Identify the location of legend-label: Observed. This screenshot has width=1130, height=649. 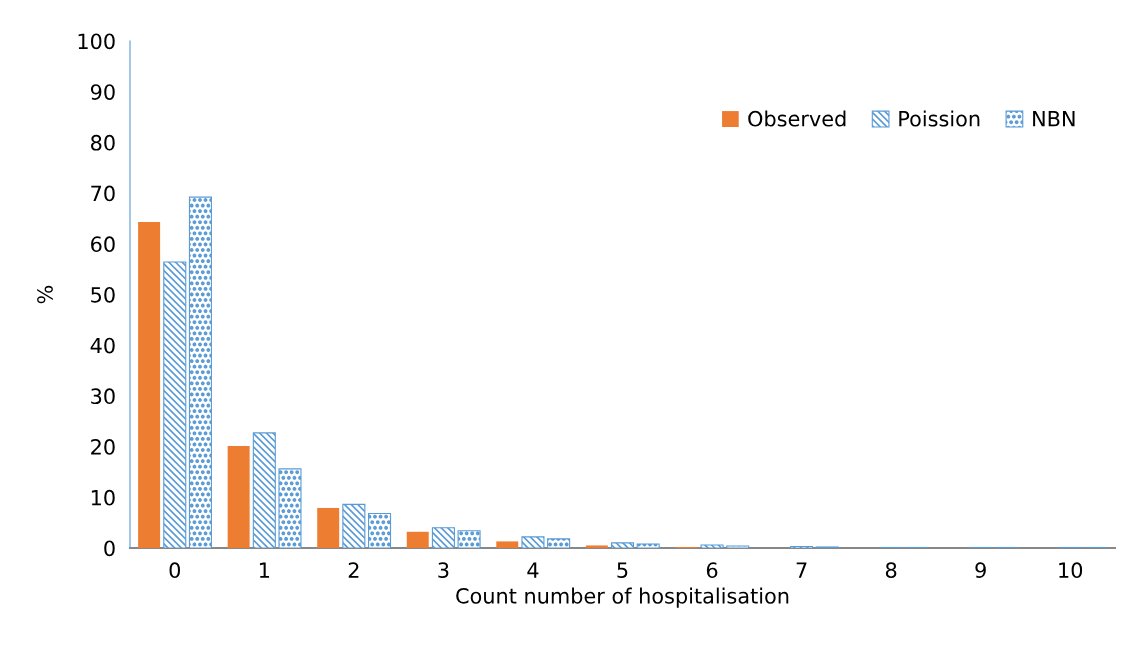
(797, 118).